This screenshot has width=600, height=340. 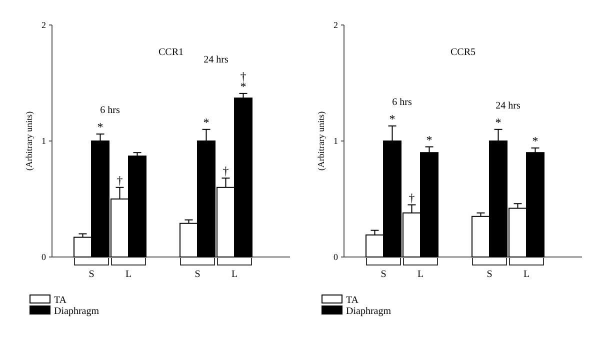 What do you see at coordinates (463, 52) in the screenshot?
I see `text: CCR5` at bounding box center [463, 52].